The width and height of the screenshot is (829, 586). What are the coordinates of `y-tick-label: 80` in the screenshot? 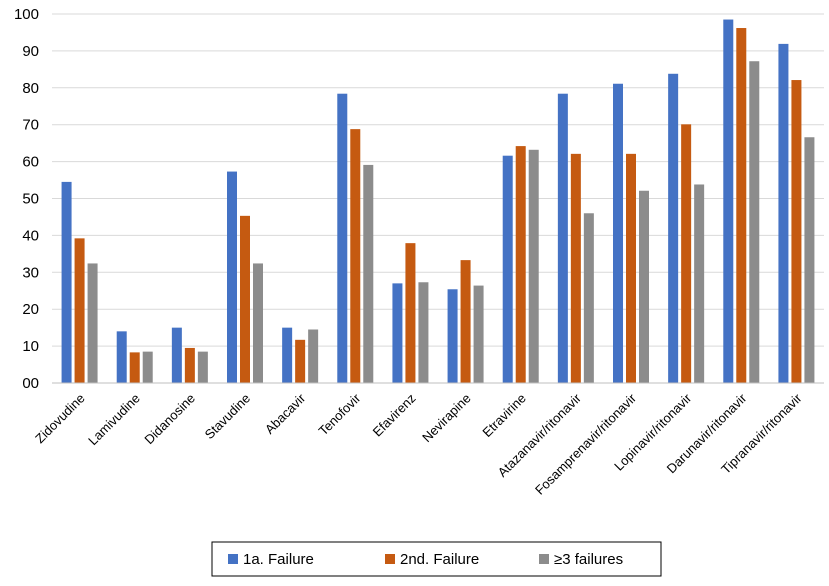 It's located at (30, 88).